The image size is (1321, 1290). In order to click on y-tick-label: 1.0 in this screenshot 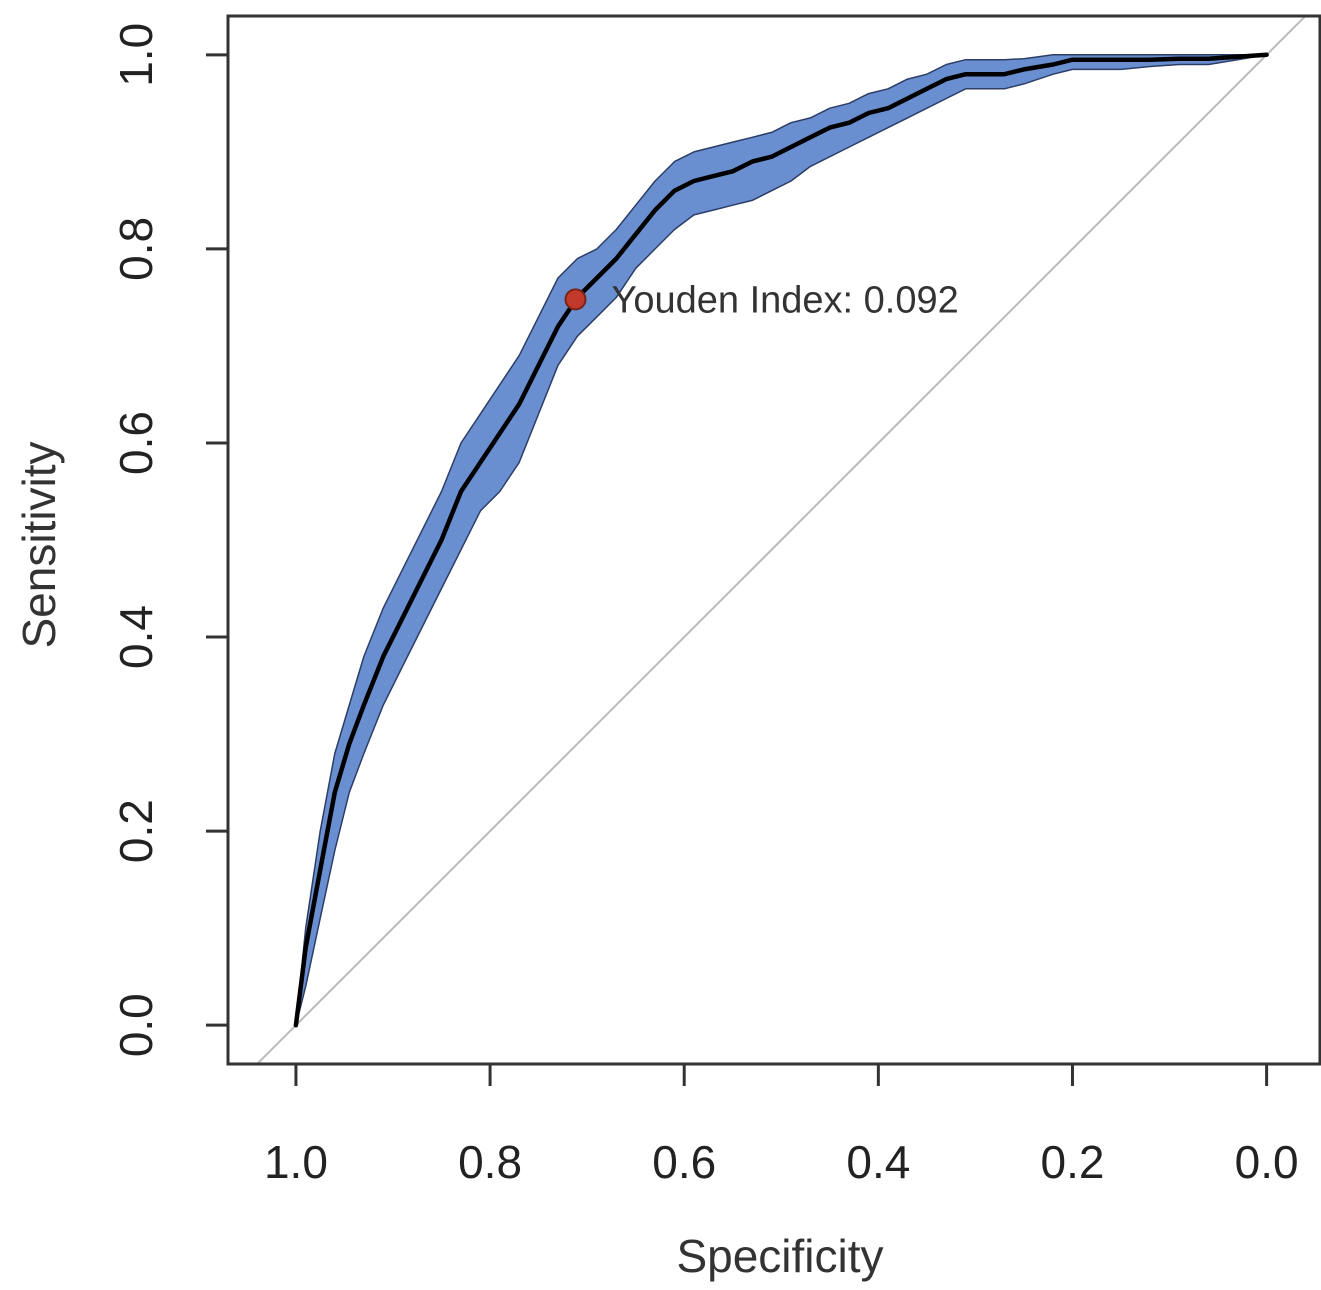, I will do `click(136, 55)`.